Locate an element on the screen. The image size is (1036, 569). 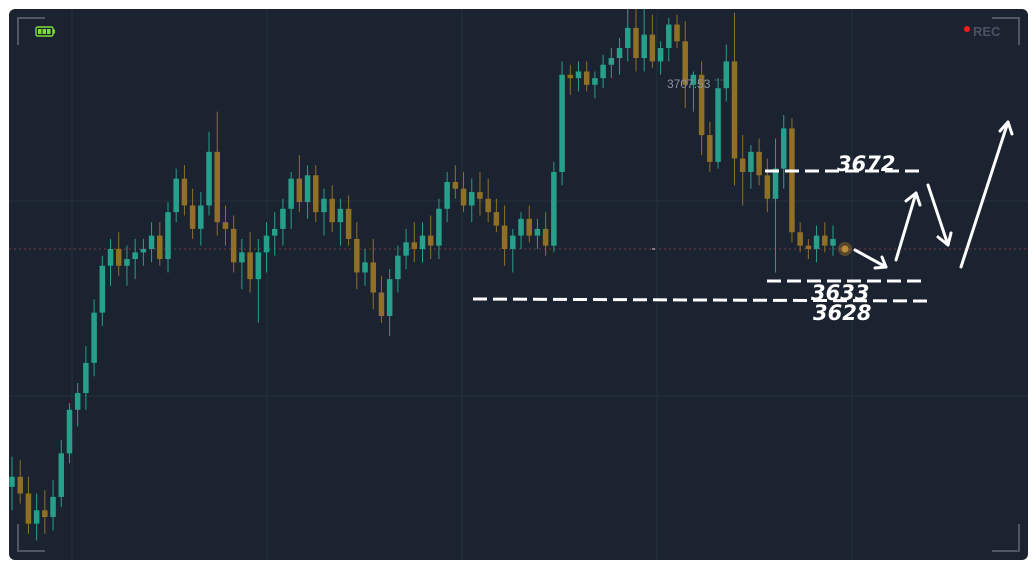
arrow-down-icon is located at coordinates (939, 215).